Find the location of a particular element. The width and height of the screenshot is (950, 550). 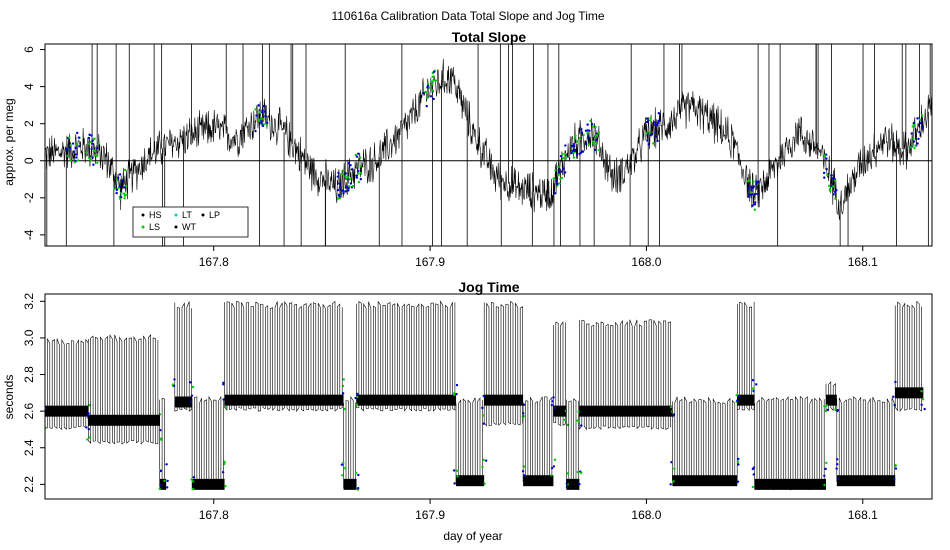

total-slope-y-tick-label: -2 is located at coordinates (29, 197).